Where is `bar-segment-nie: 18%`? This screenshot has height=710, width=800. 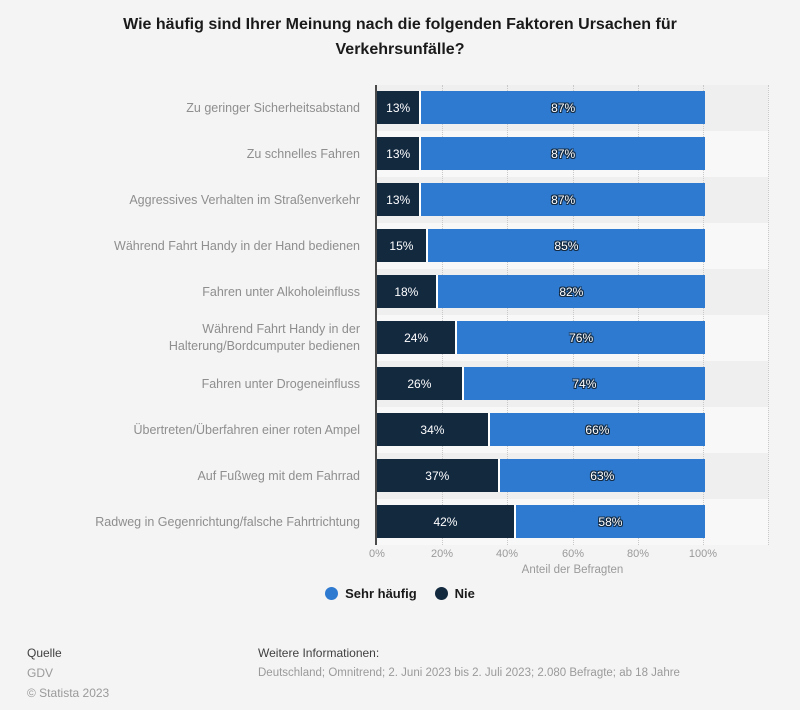 bar-segment-nie: 18% is located at coordinates (406, 291).